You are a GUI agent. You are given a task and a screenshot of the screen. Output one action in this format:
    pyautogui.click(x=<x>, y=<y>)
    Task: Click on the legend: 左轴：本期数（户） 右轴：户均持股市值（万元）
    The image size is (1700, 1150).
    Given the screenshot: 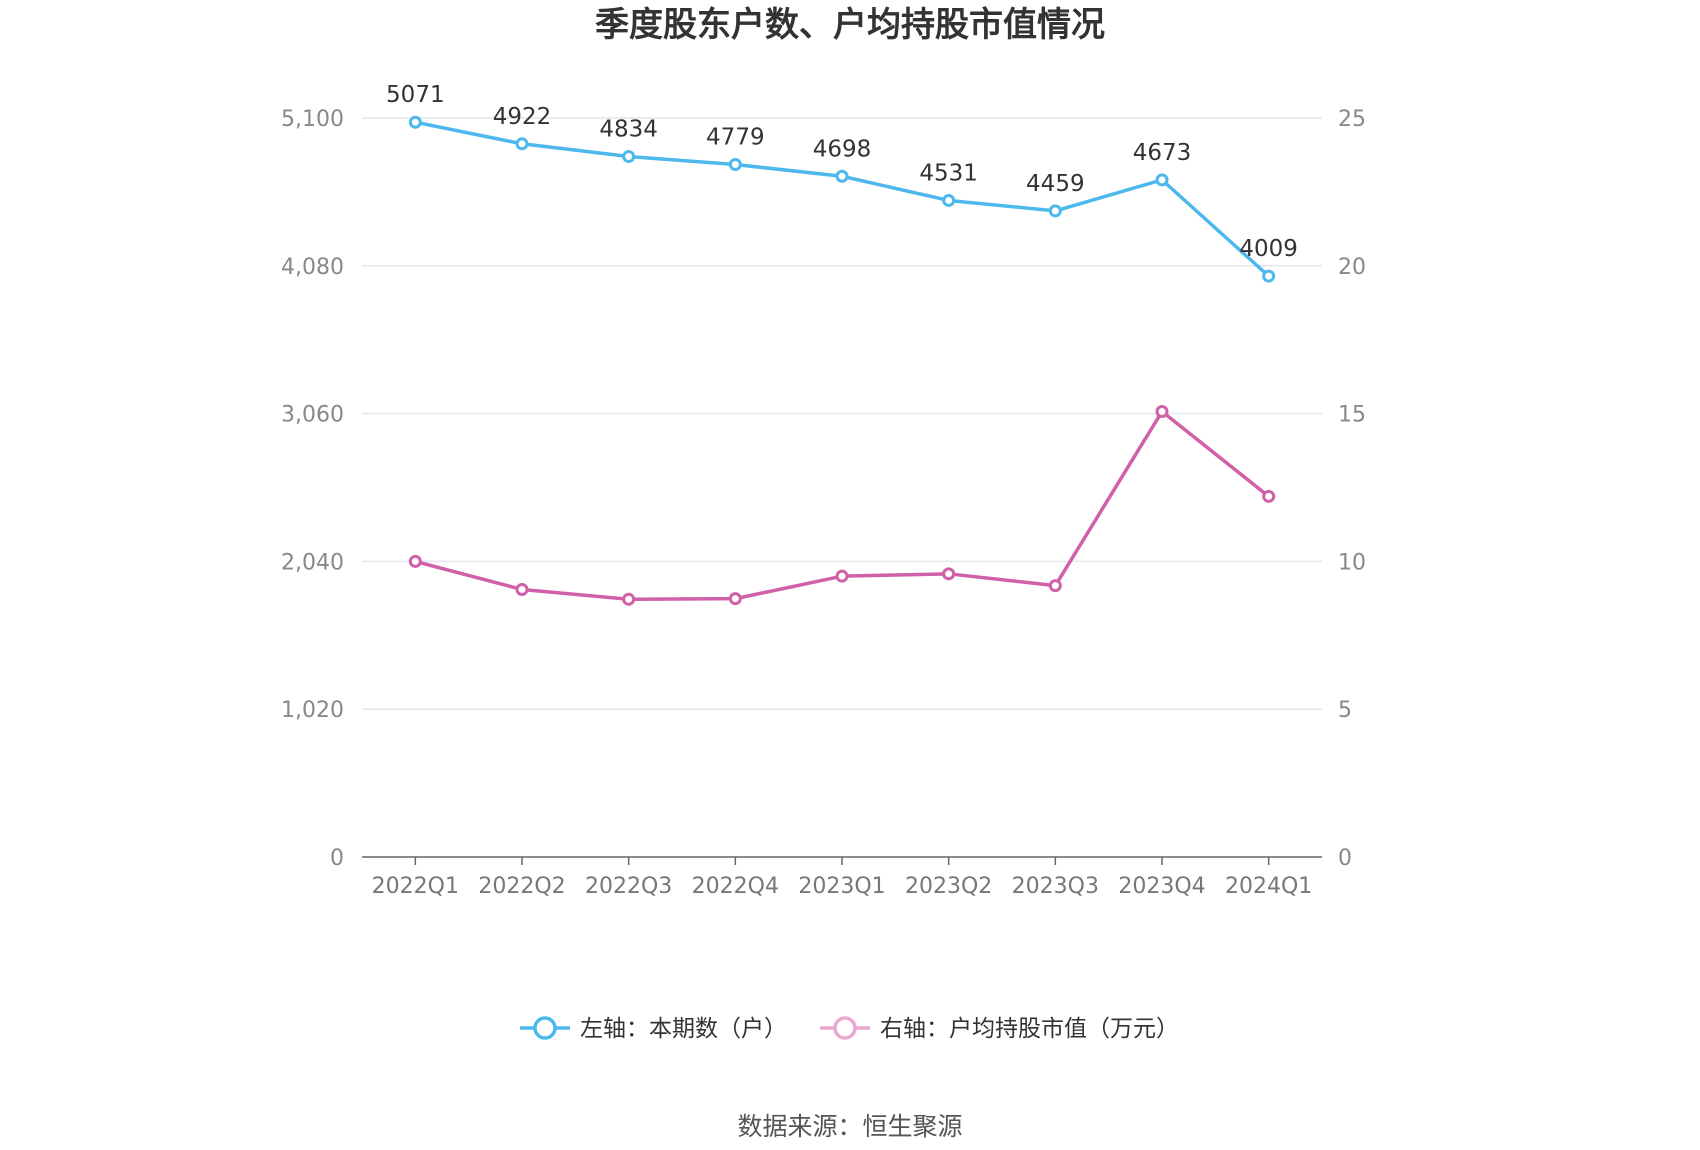 What is the action you would take?
    pyautogui.click(x=849, y=1029)
    